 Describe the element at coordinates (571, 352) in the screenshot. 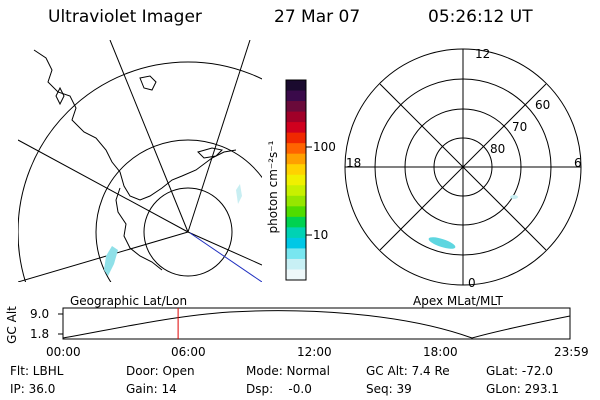

I see `altitude-x-tick-2359: 23:59` at that location.